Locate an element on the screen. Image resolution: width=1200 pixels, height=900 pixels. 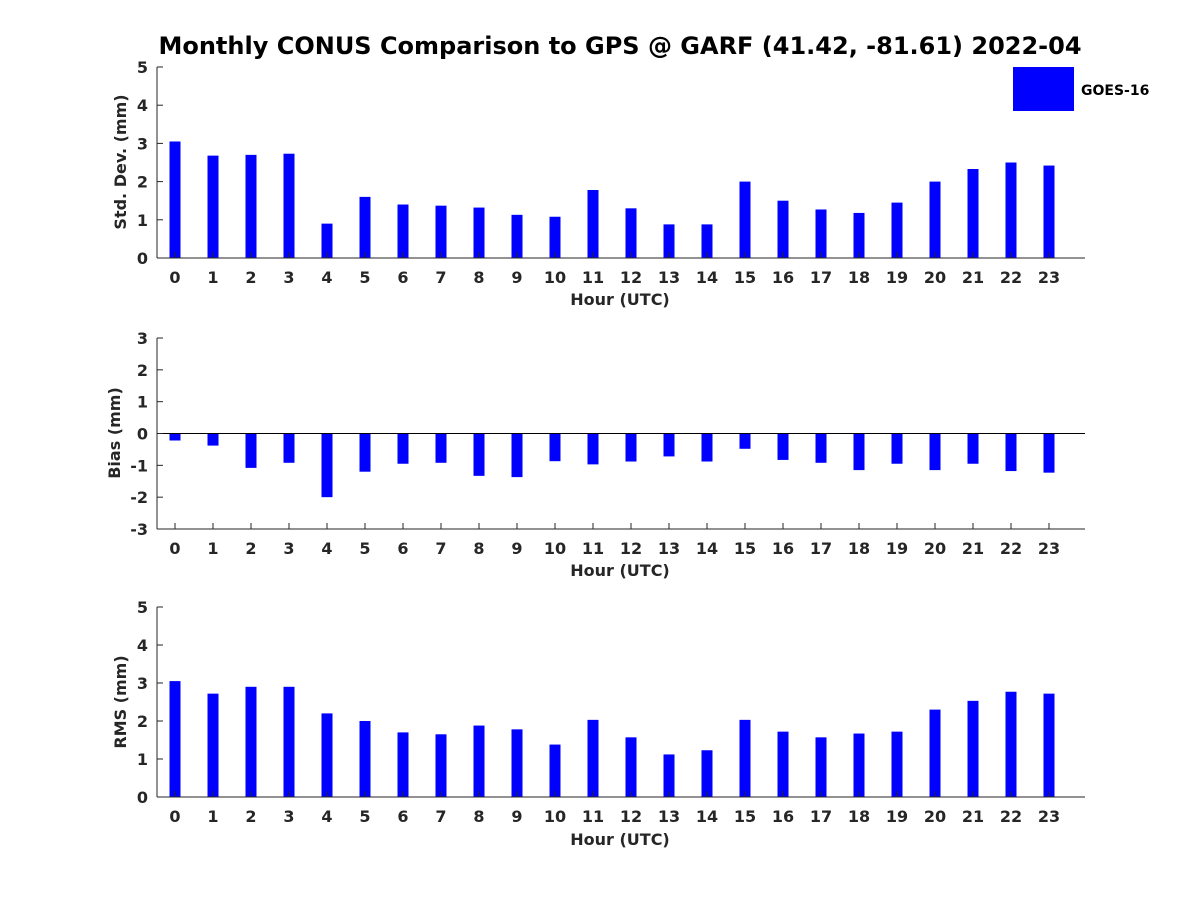
rms-y-axis-label: RMS (mm) is located at coordinates (120, 701).